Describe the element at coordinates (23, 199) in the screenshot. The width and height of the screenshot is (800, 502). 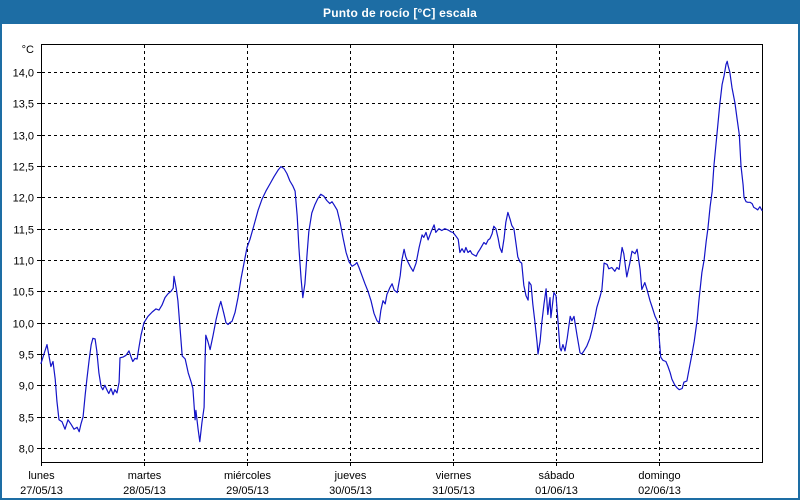
I see `y-tick-label: 12,0` at that location.